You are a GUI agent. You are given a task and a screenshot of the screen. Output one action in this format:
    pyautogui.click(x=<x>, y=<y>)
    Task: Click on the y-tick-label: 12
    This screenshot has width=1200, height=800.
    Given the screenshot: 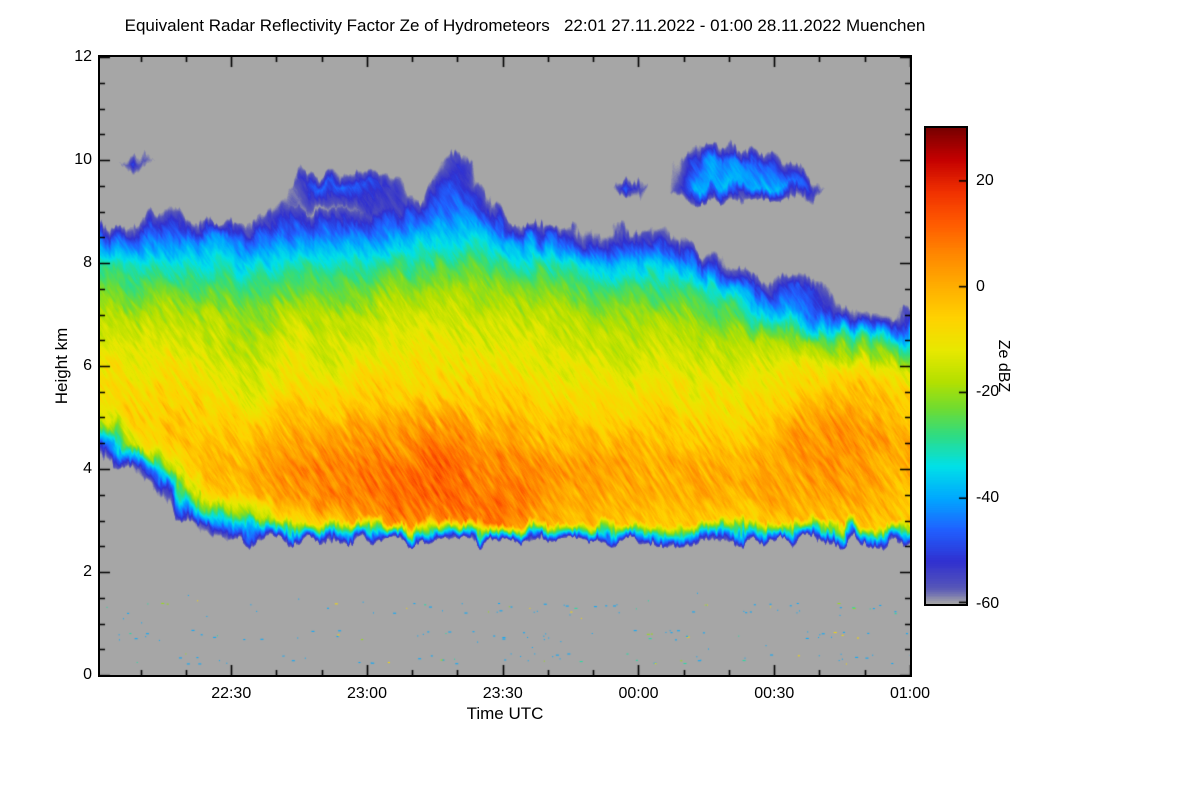 What is the action you would take?
    pyautogui.click(x=83, y=56)
    